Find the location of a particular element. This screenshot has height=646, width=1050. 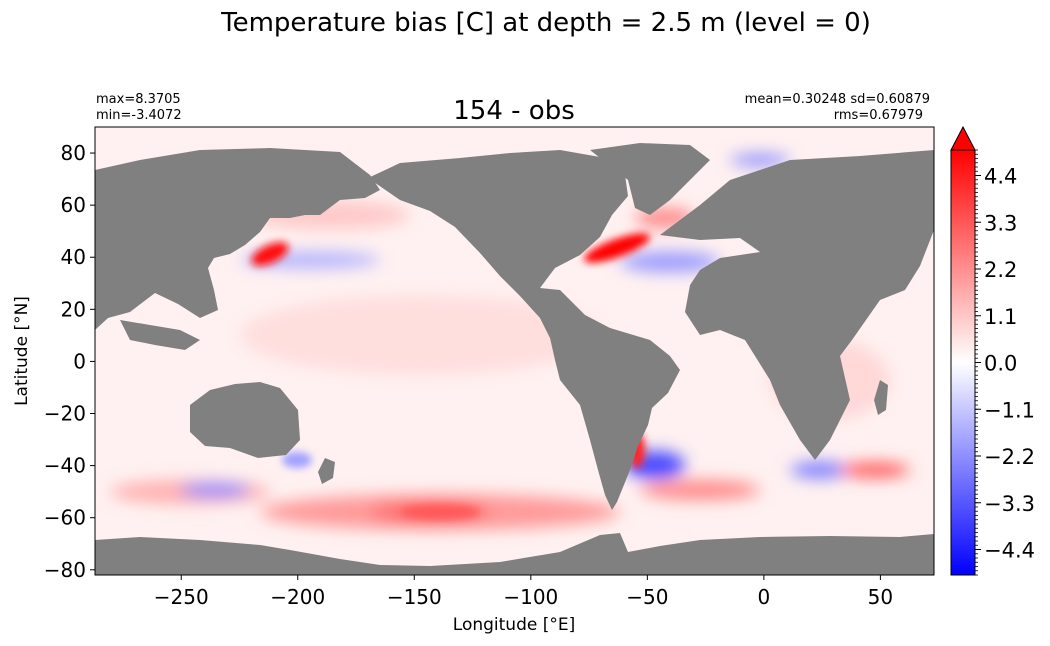

colorbar-extend-arrow is located at coordinates (963, 138).